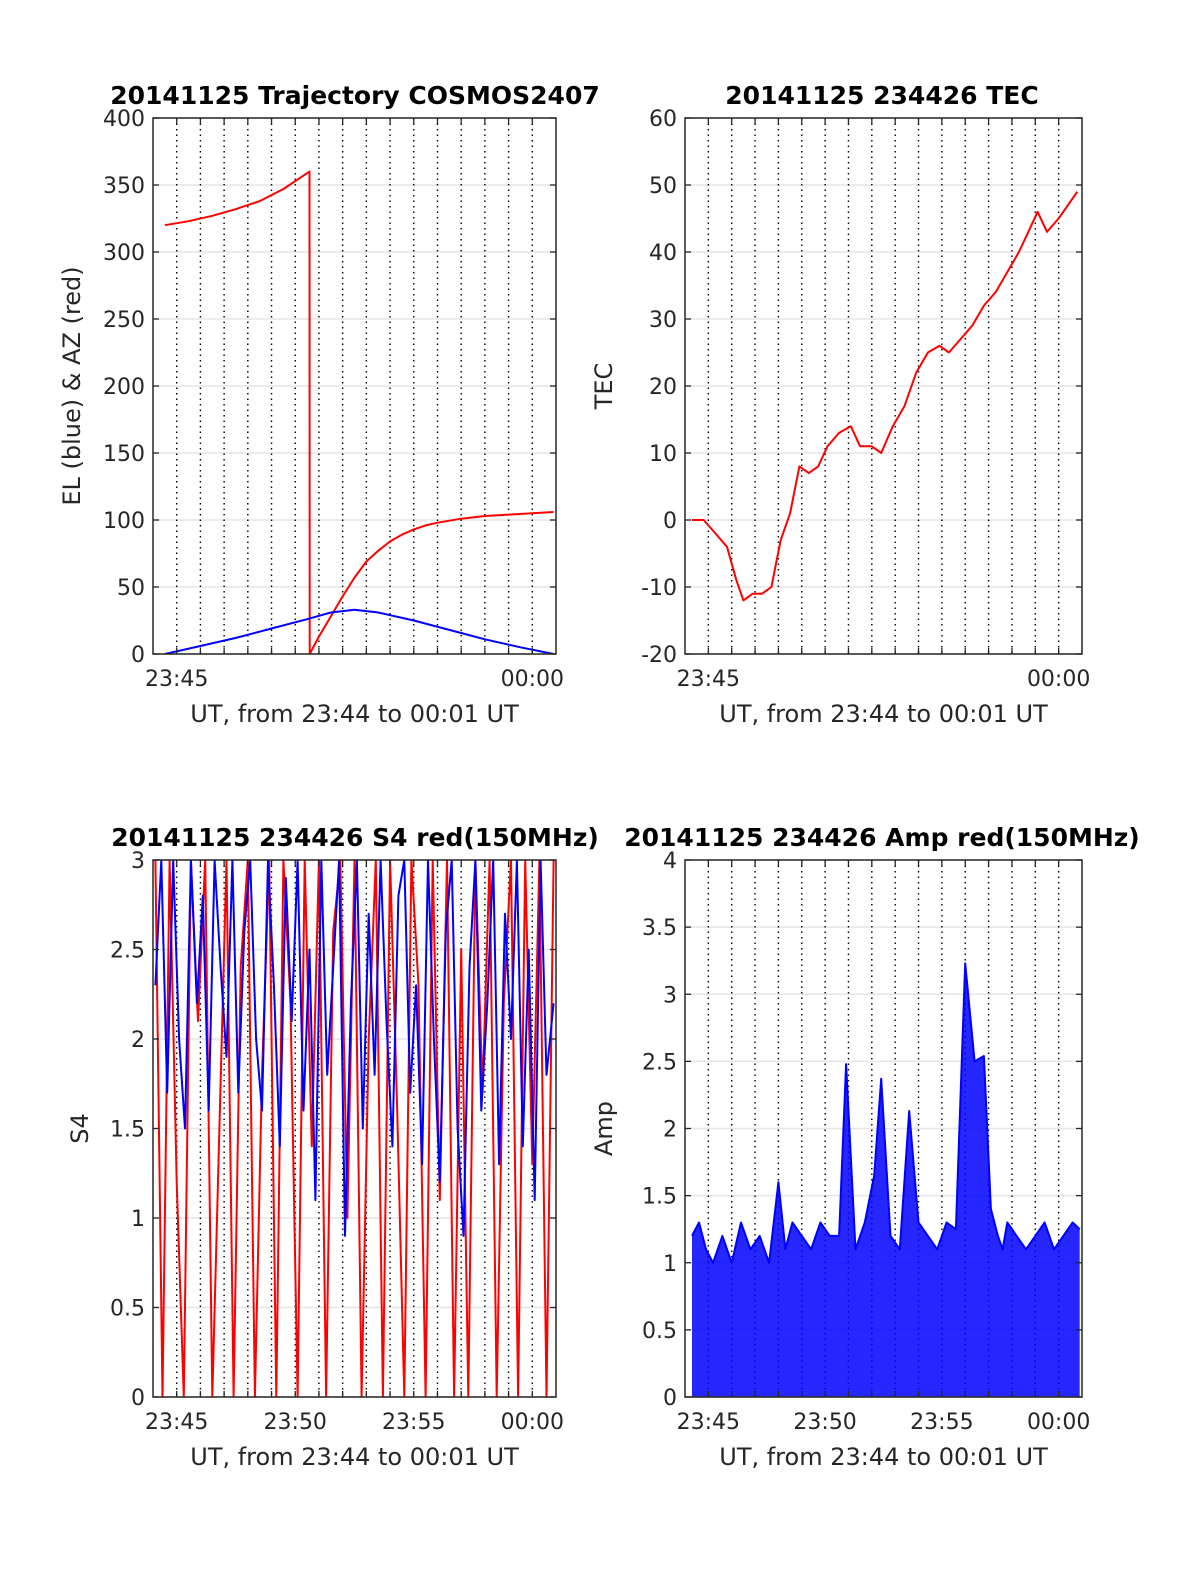  What do you see at coordinates (124, 454) in the screenshot?
I see `y-tick-label: 150` at bounding box center [124, 454].